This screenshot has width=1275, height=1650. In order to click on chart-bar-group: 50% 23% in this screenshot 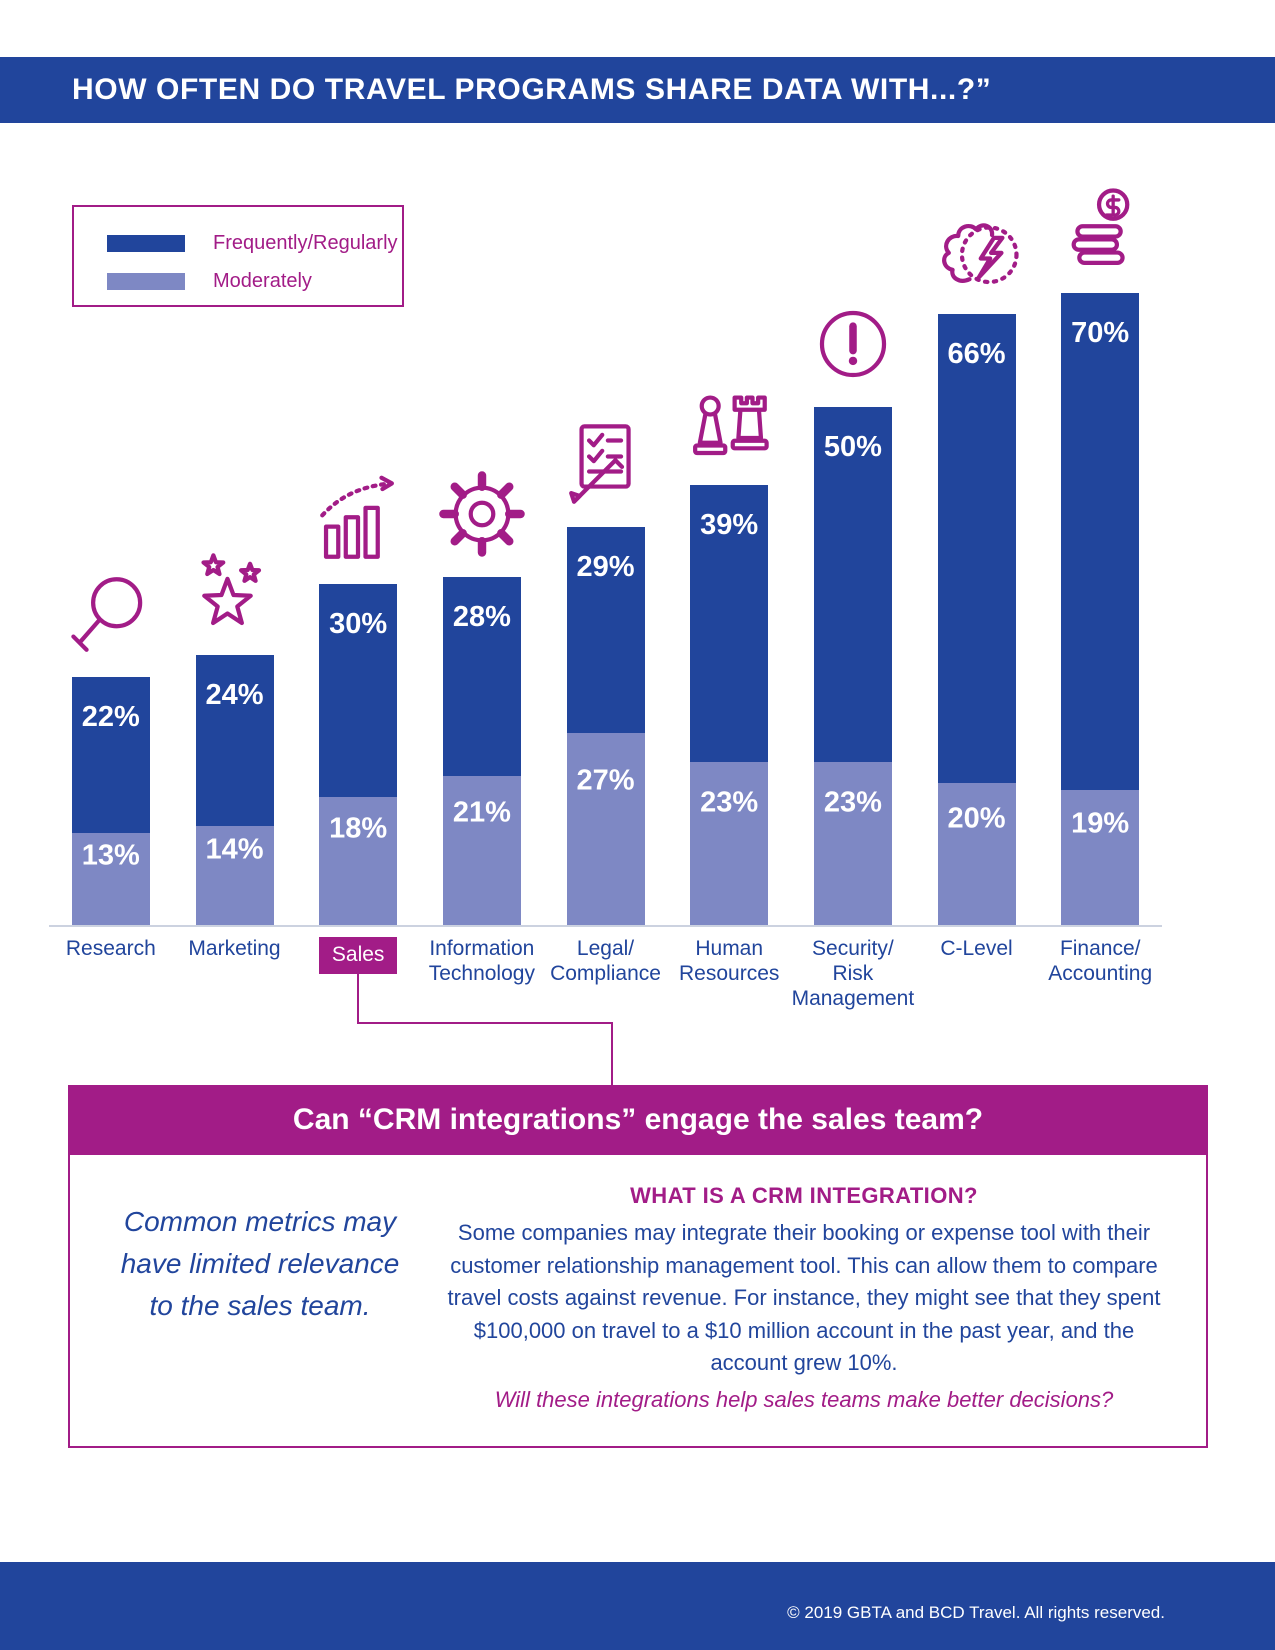, I will do `click(853, 611)`.